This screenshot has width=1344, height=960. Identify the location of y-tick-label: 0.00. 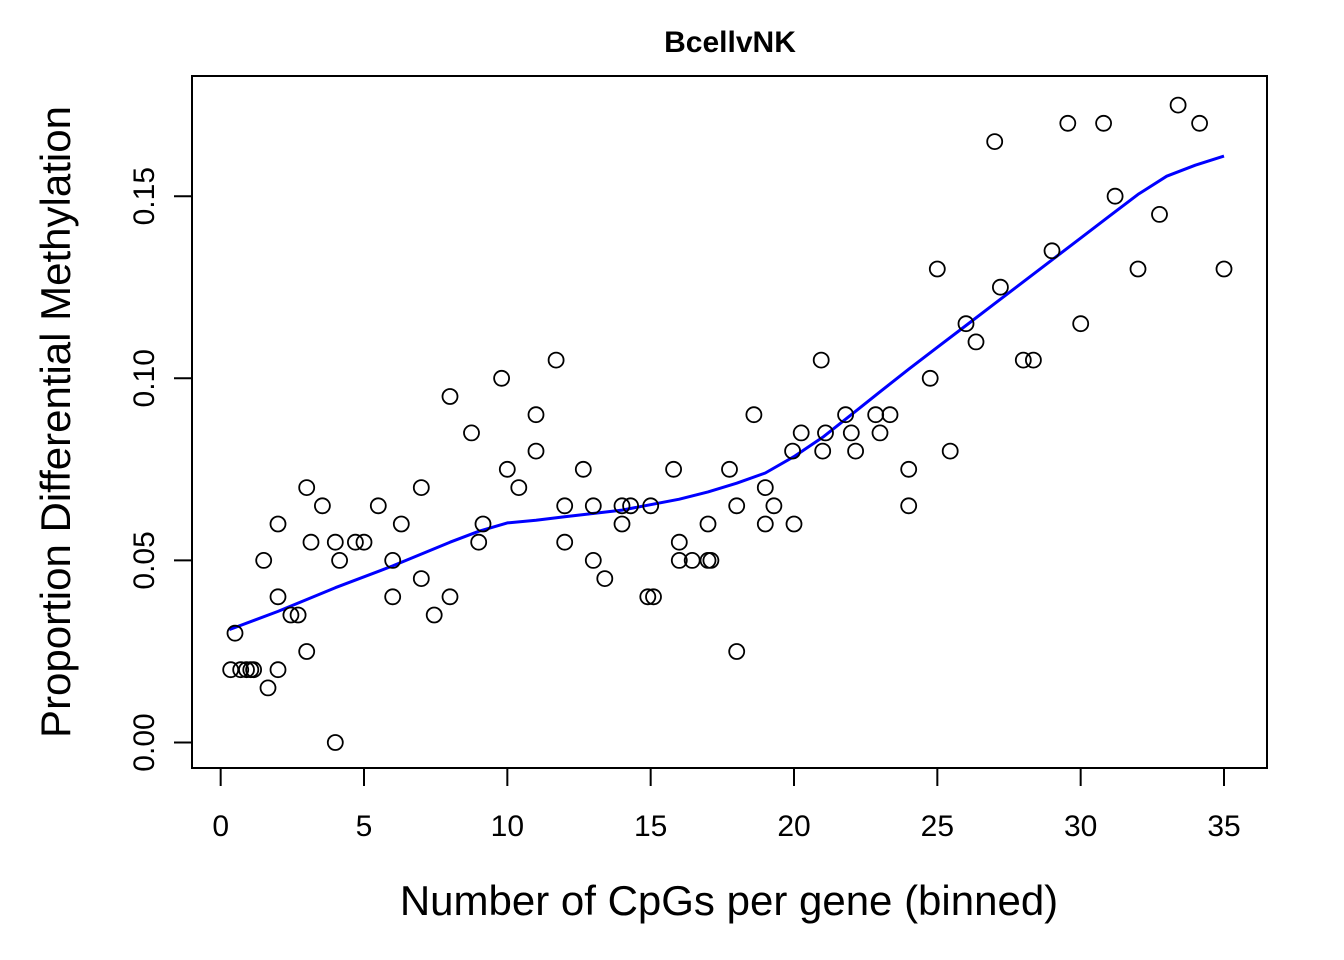
(144, 742).